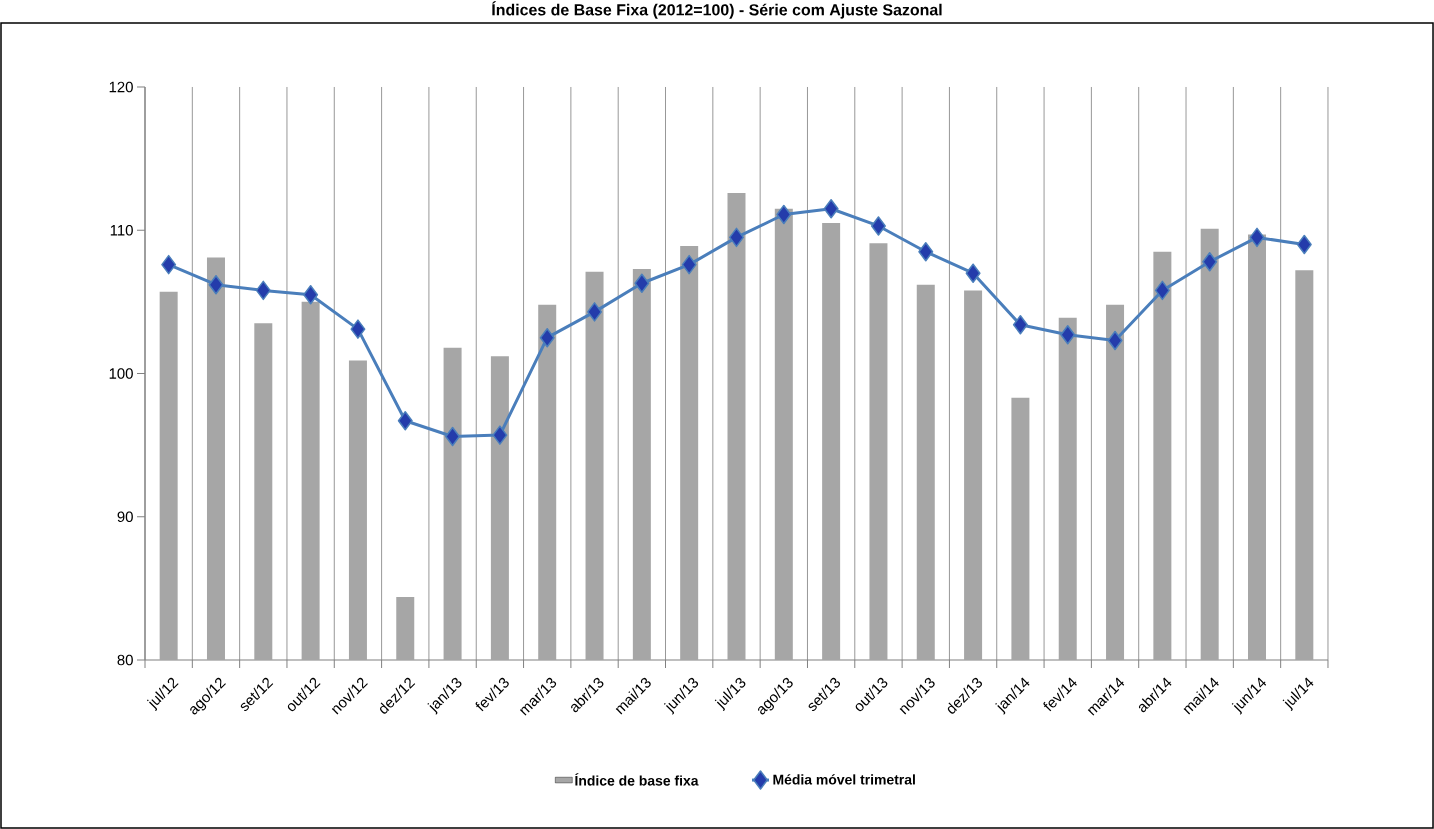 The width and height of the screenshot is (1434, 829). I want to click on y-tick-label: 110, so click(121, 230).